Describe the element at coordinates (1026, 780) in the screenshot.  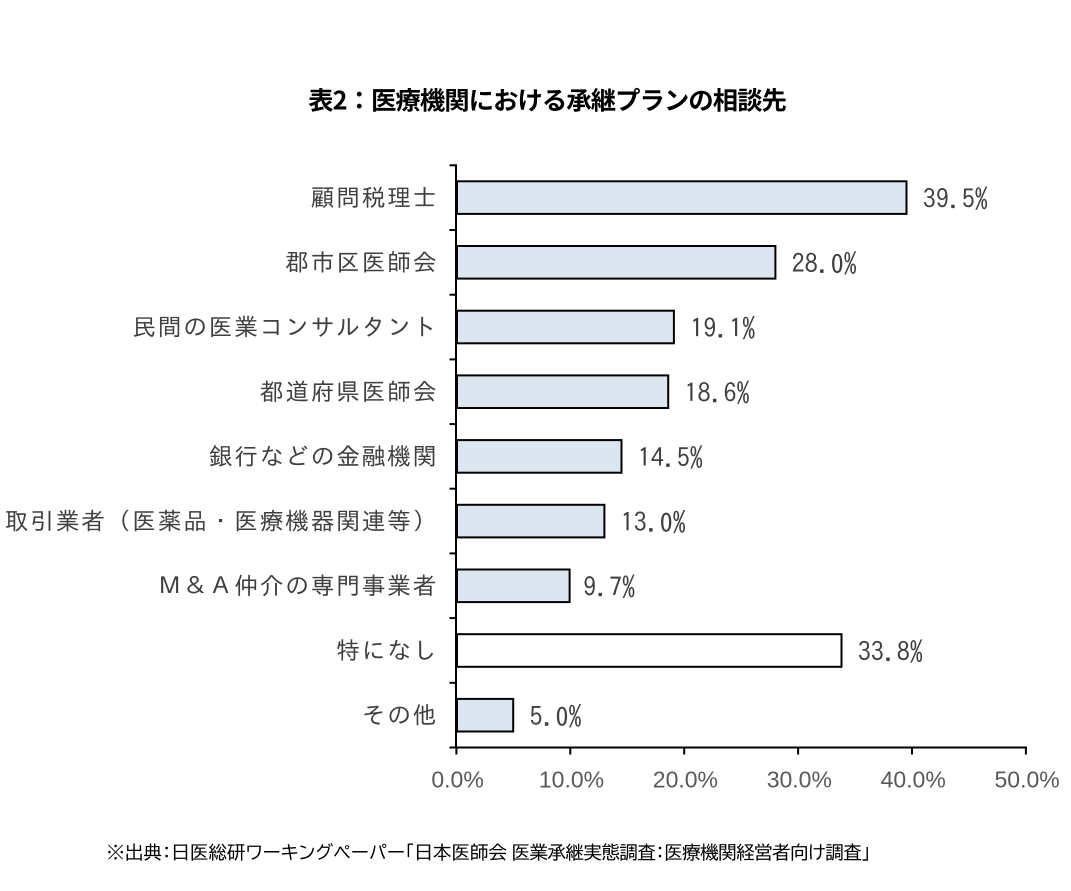
I see `svg-text: 50.0%` at that location.